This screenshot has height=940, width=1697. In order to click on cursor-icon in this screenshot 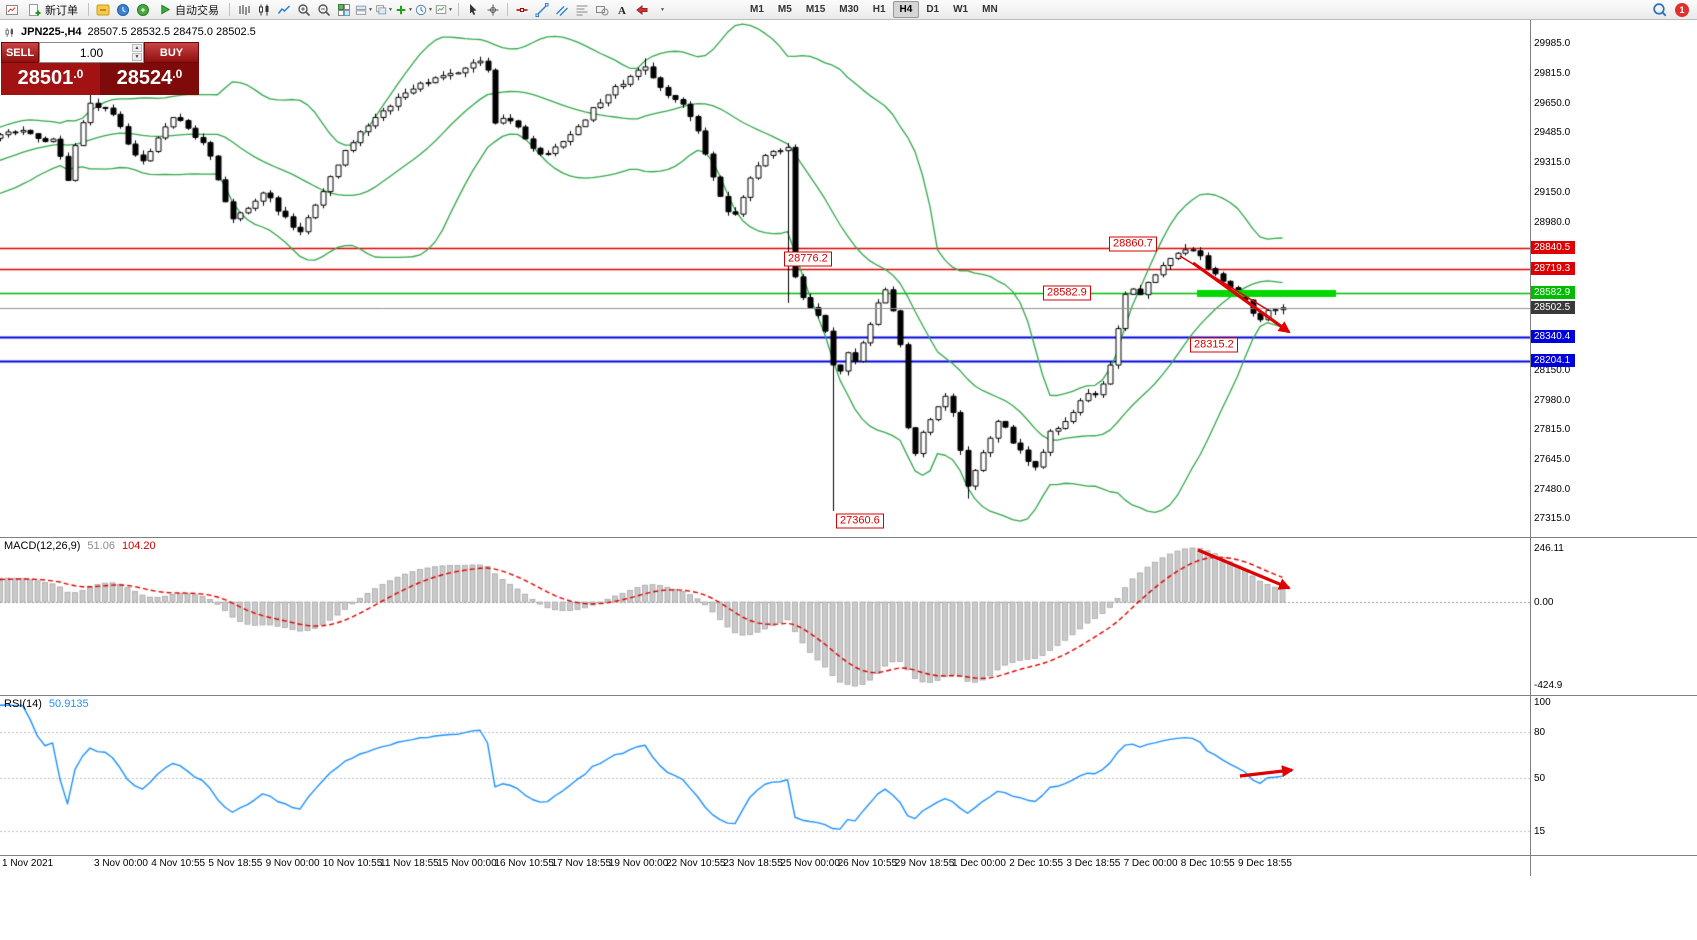, I will do `click(473, 10)`.